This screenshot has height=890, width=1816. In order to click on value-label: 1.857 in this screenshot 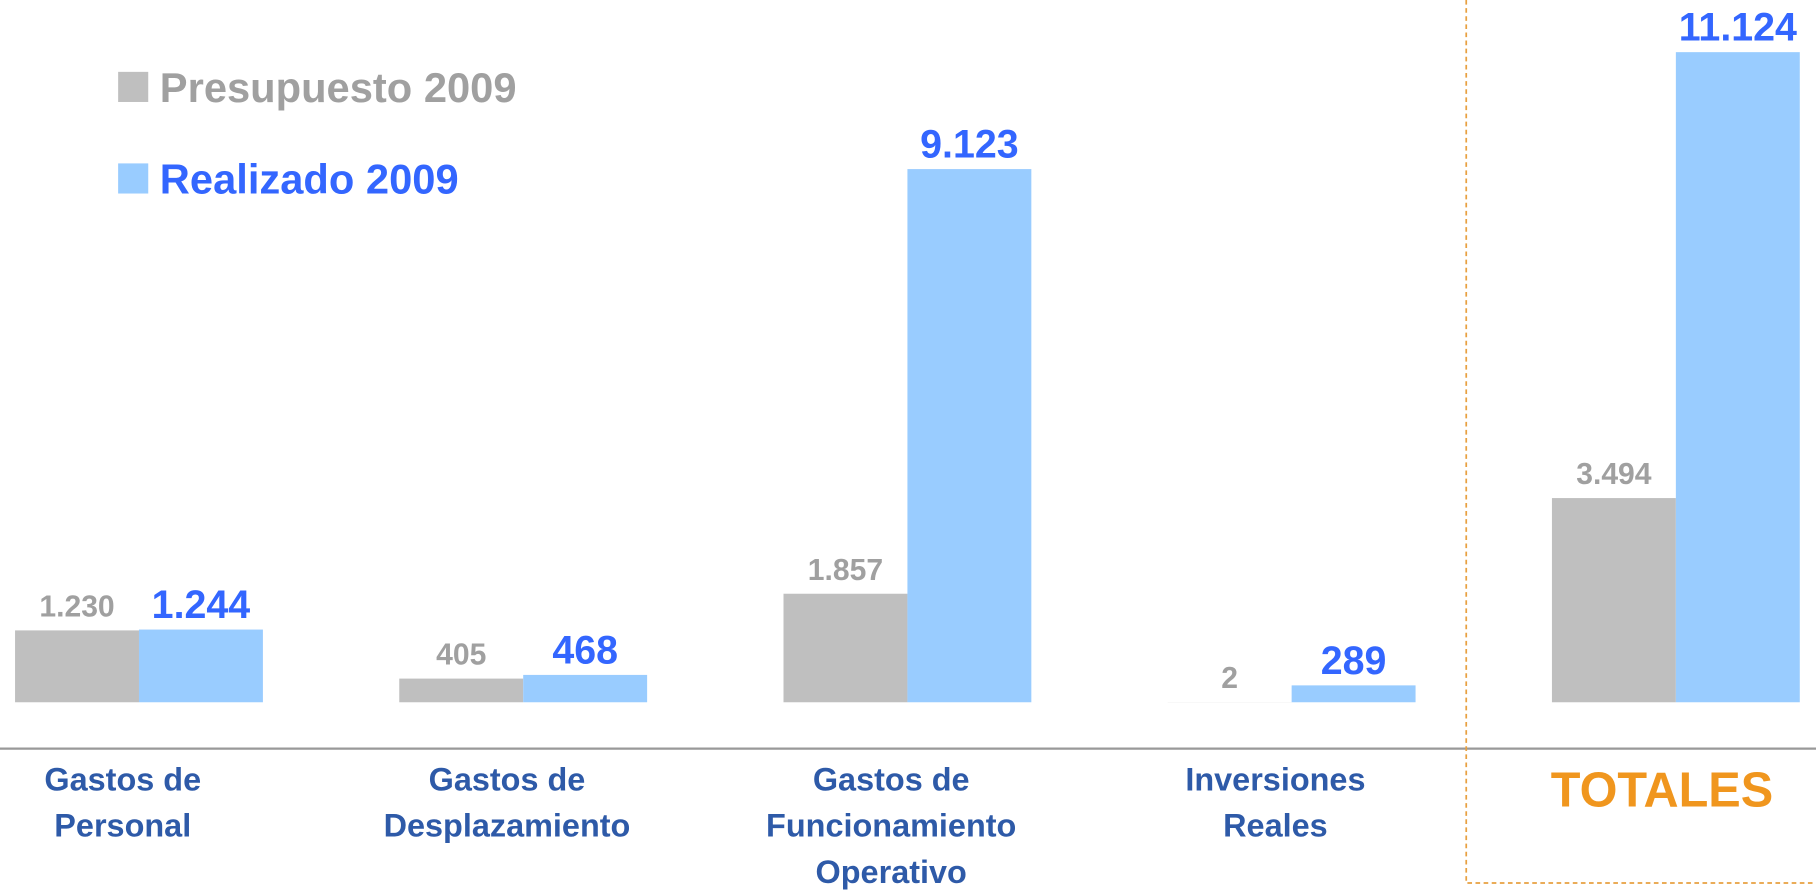, I will do `click(845, 570)`.